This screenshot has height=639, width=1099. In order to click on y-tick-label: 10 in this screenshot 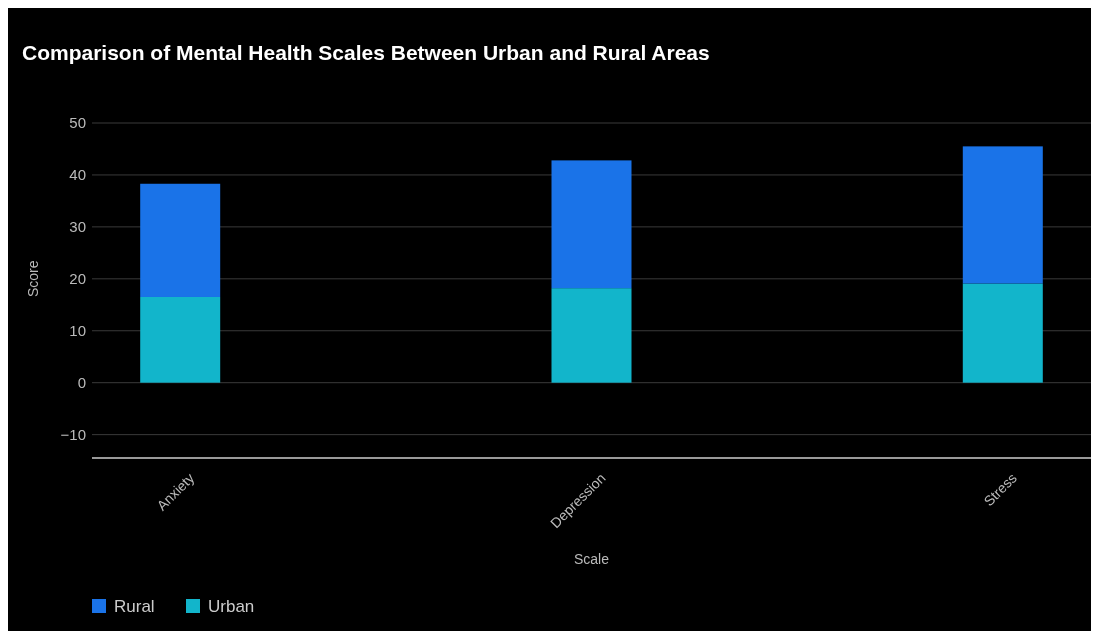, I will do `click(77, 330)`.